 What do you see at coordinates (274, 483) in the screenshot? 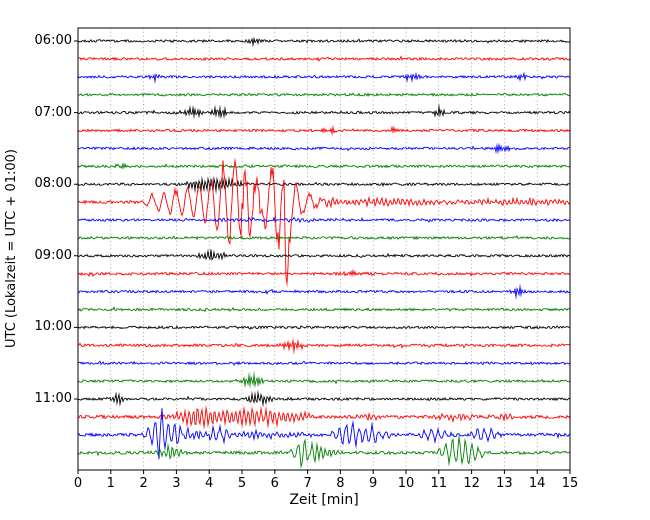
I see `x-tick-label: 6` at bounding box center [274, 483].